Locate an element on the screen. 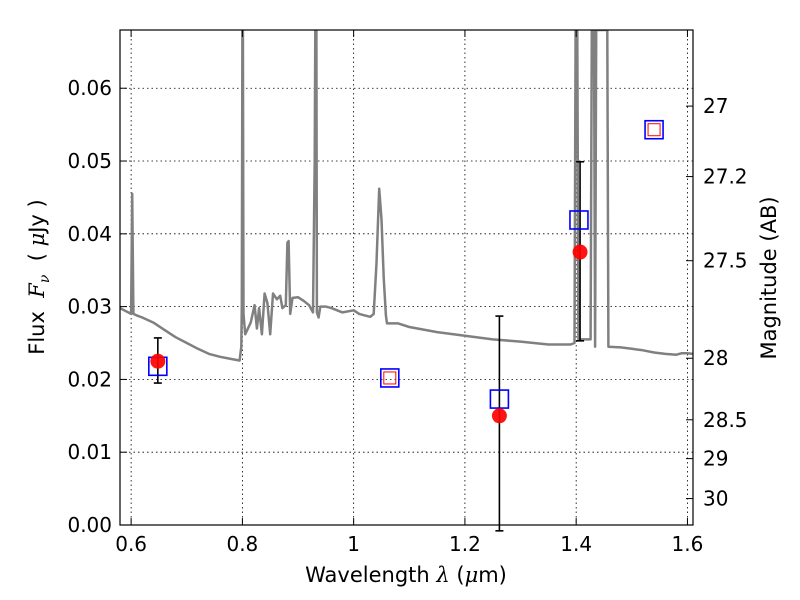  y2-tick-label: 30 is located at coordinates (715, 499).